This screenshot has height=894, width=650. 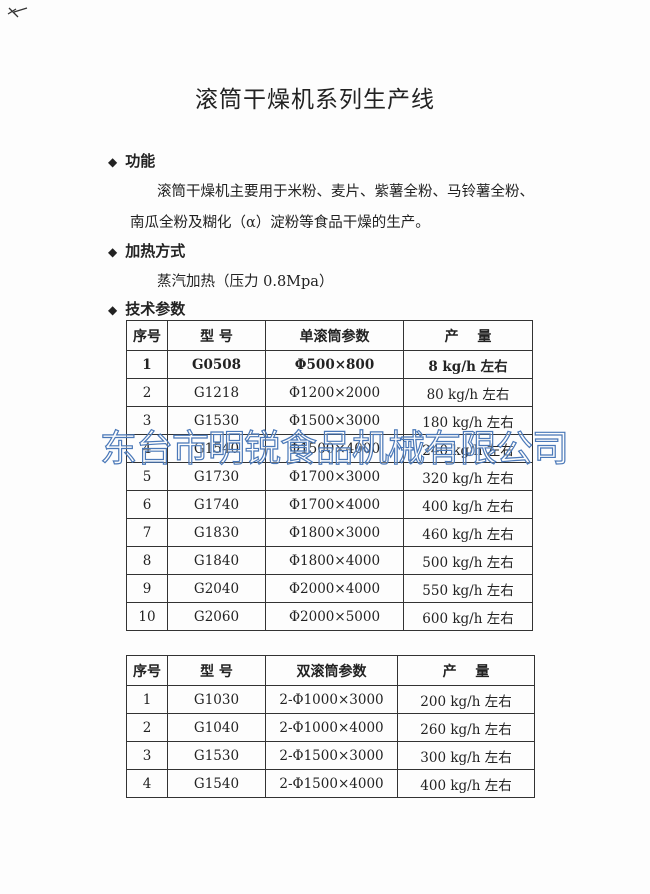 I want to click on heating-text: 蒸汽加热（压力 0.8Mpa）, so click(x=245, y=282).